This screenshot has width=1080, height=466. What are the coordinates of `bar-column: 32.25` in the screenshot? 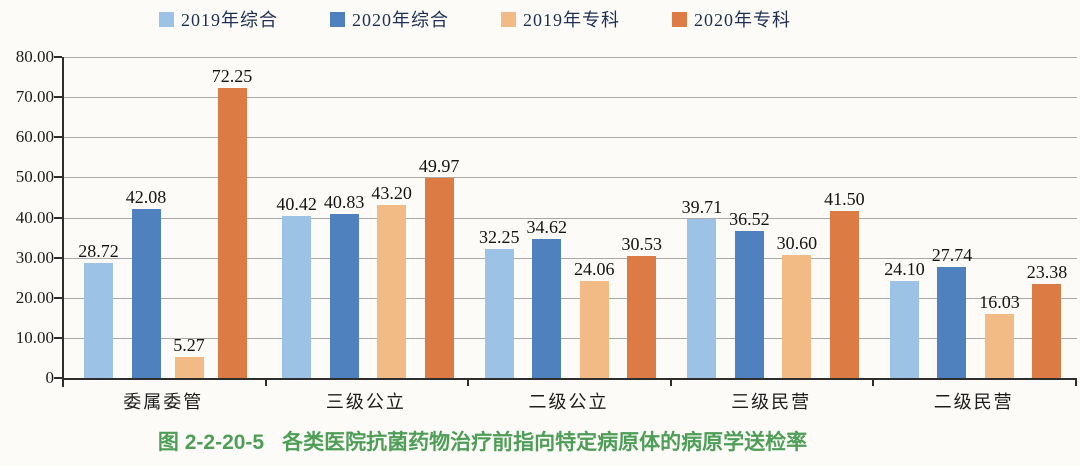 It's located at (499, 217).